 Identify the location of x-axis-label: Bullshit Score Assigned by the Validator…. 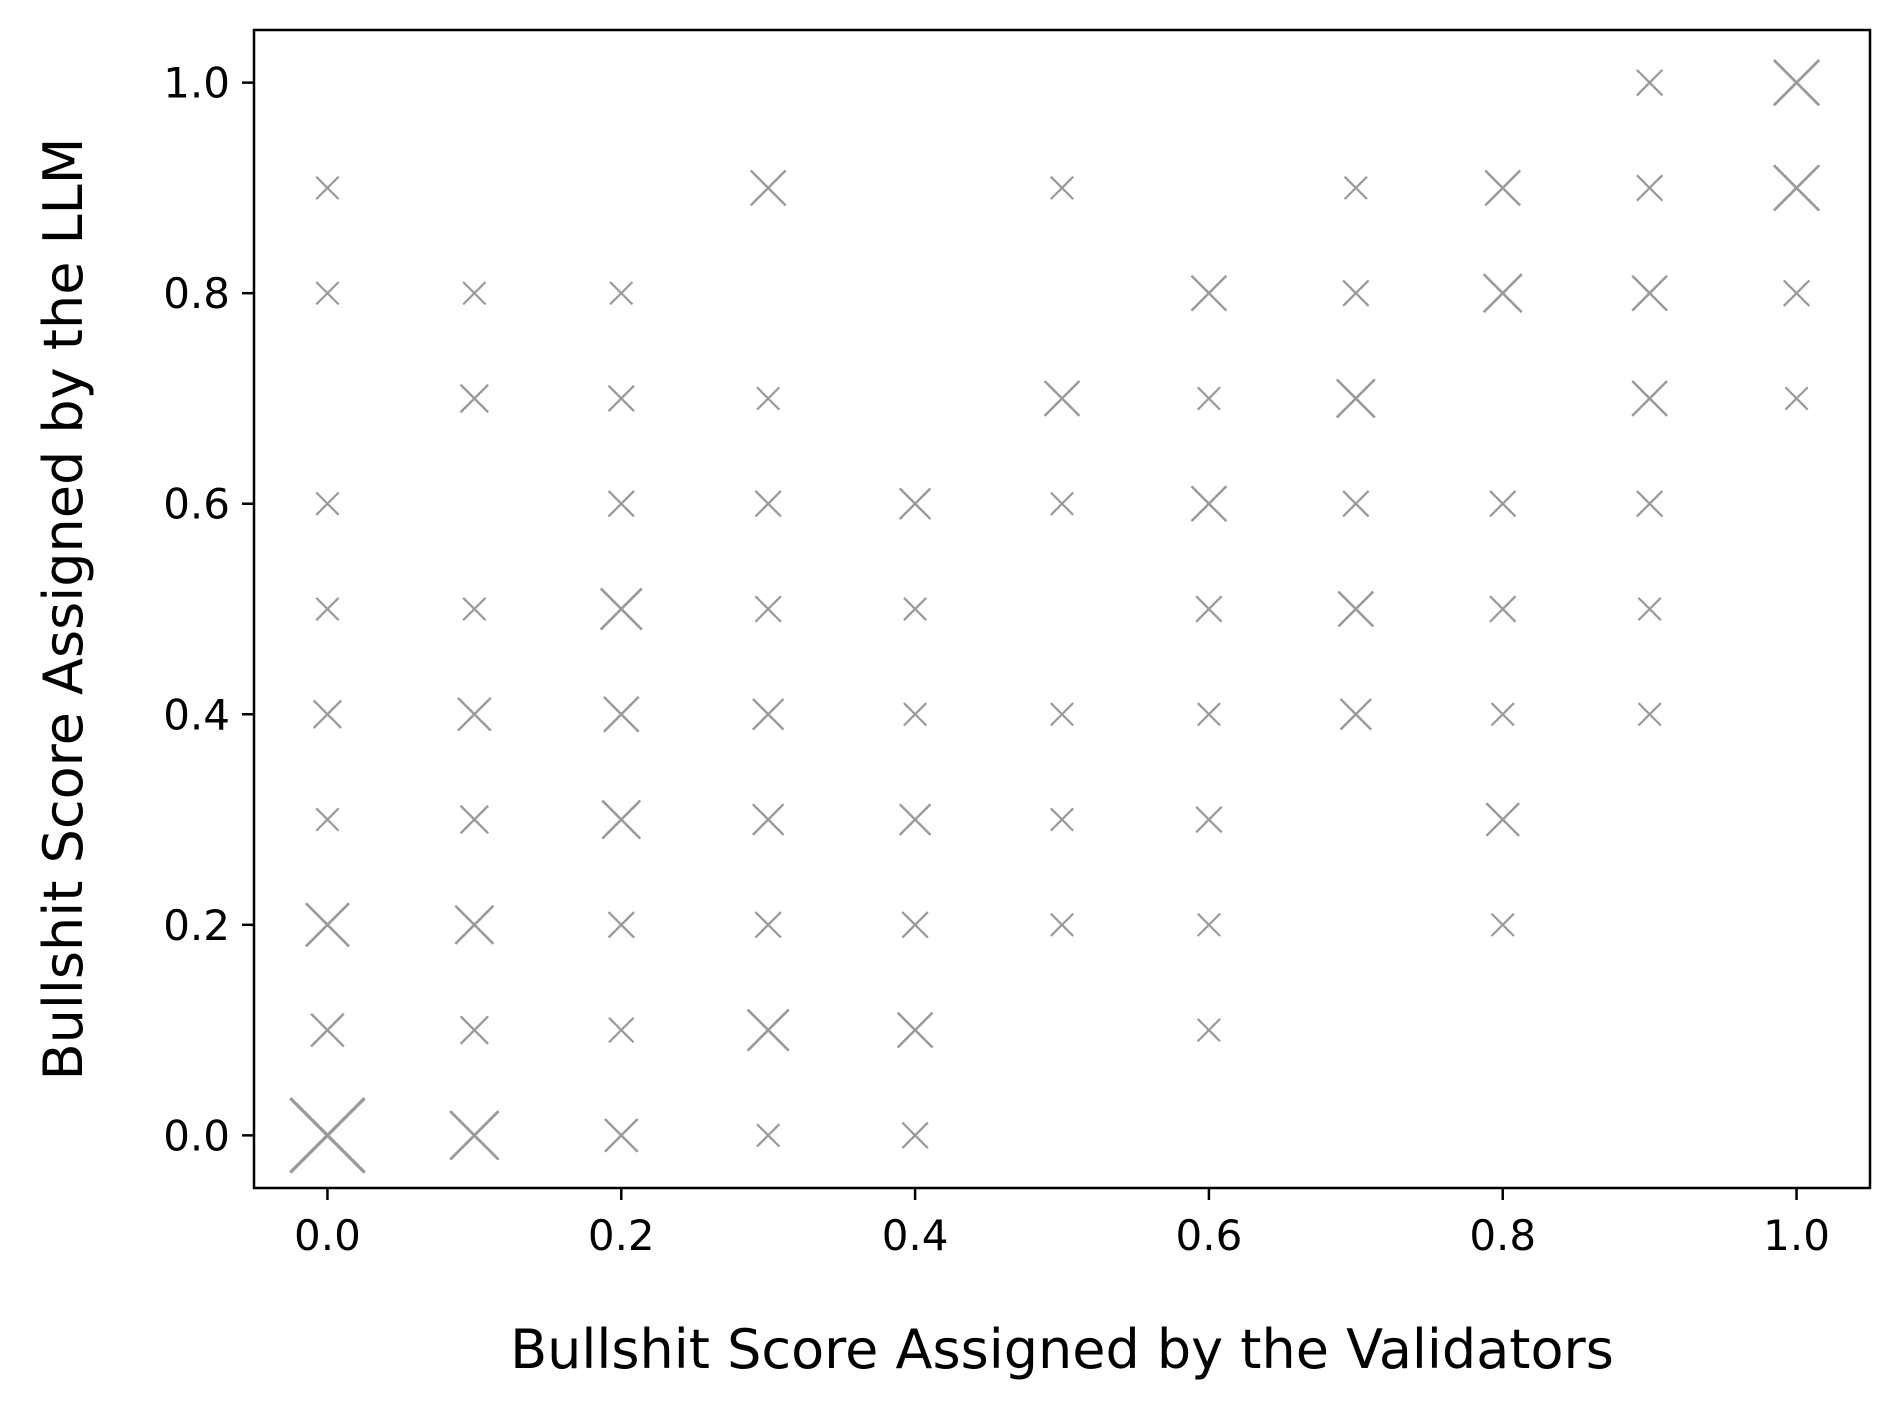
(1062, 1349).